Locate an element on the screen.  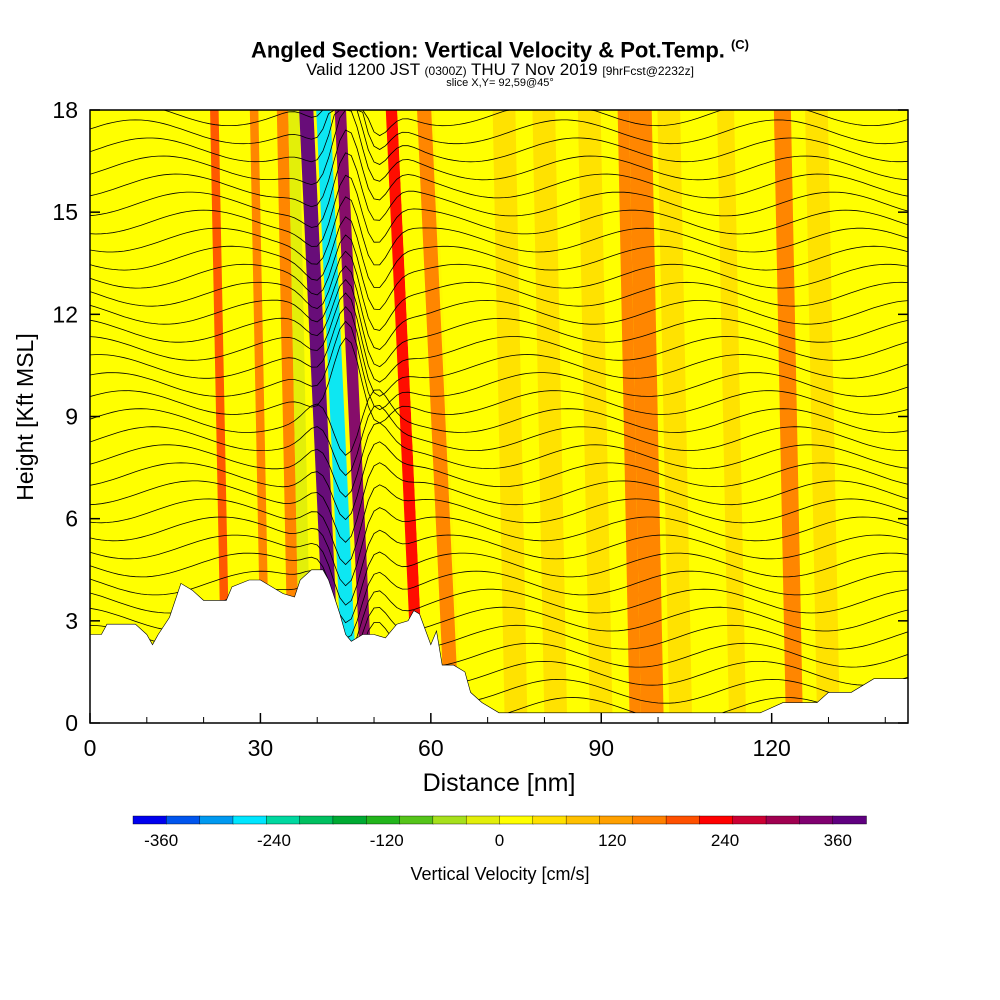
chart-title-unit: (C) is located at coordinates (739, 44).